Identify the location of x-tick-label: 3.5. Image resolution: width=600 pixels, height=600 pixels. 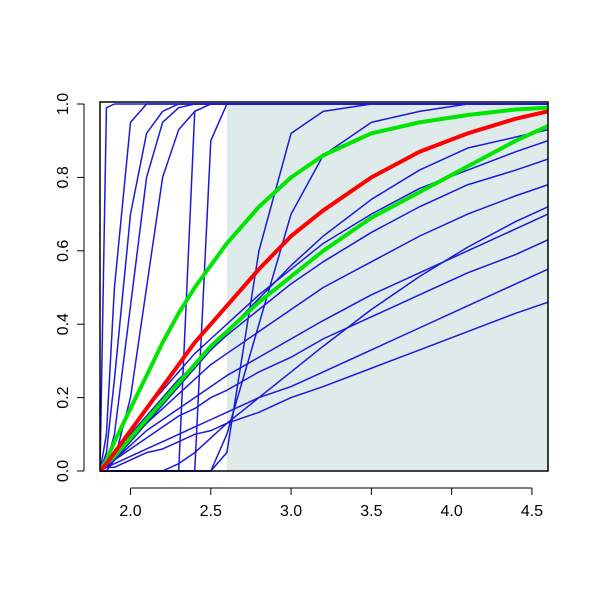
(371, 511).